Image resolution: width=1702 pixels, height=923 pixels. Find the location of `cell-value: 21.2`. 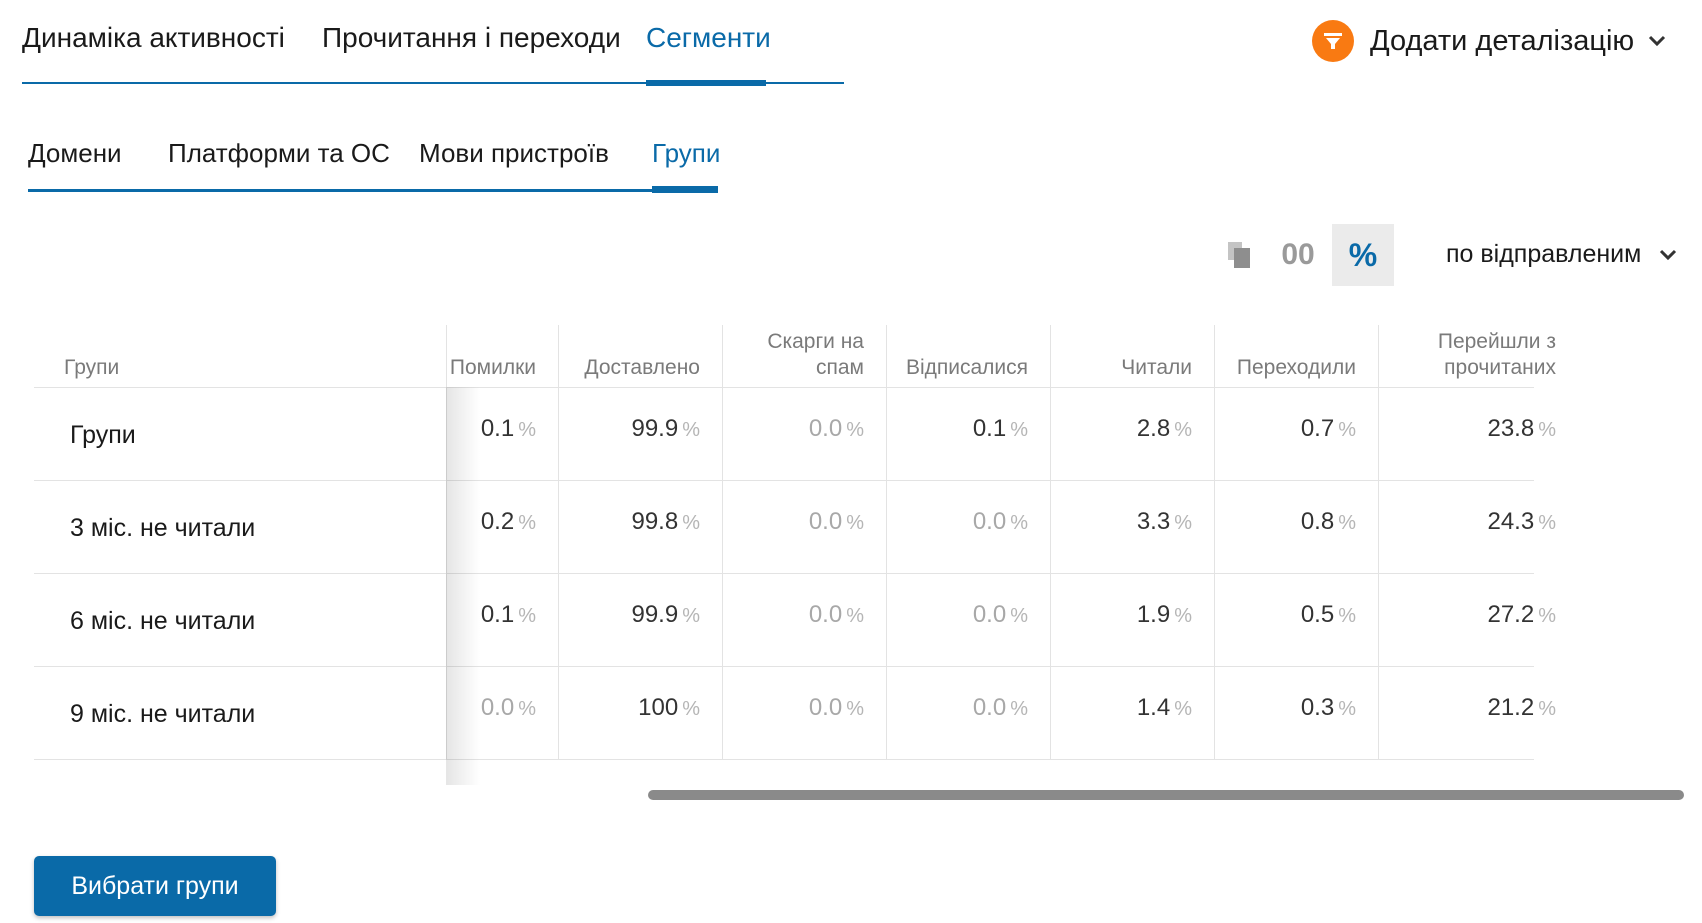

cell-value: 21.2 is located at coordinates (1511, 707).